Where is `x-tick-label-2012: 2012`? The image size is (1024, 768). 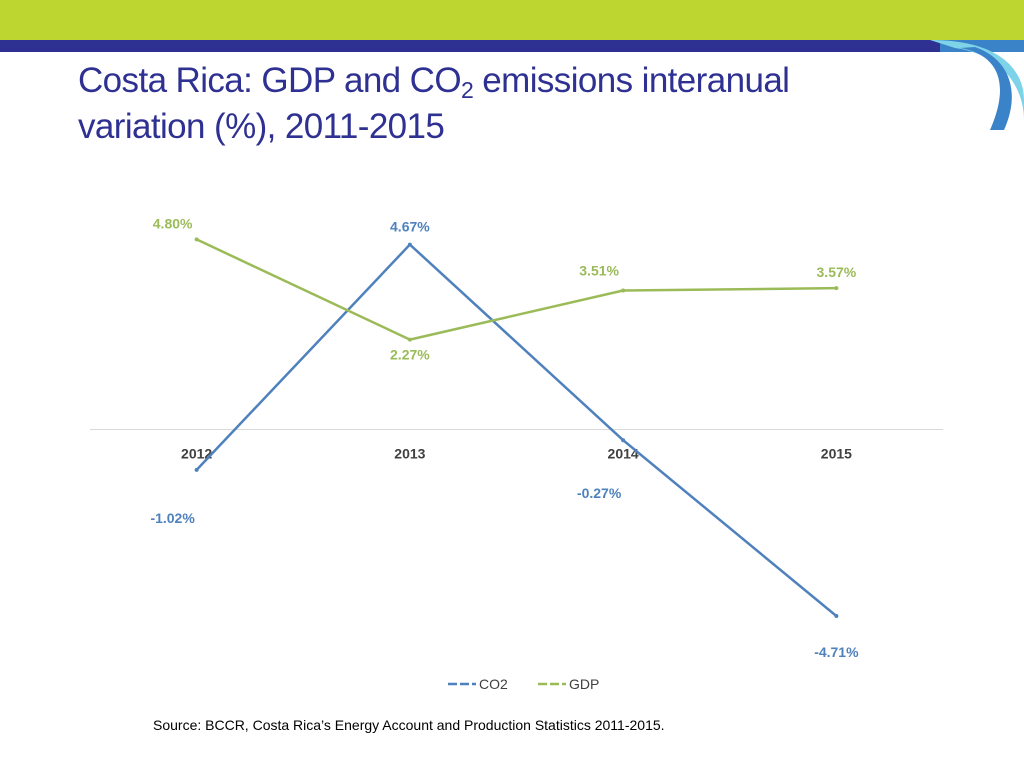
x-tick-label-2012: 2012 is located at coordinates (196, 454).